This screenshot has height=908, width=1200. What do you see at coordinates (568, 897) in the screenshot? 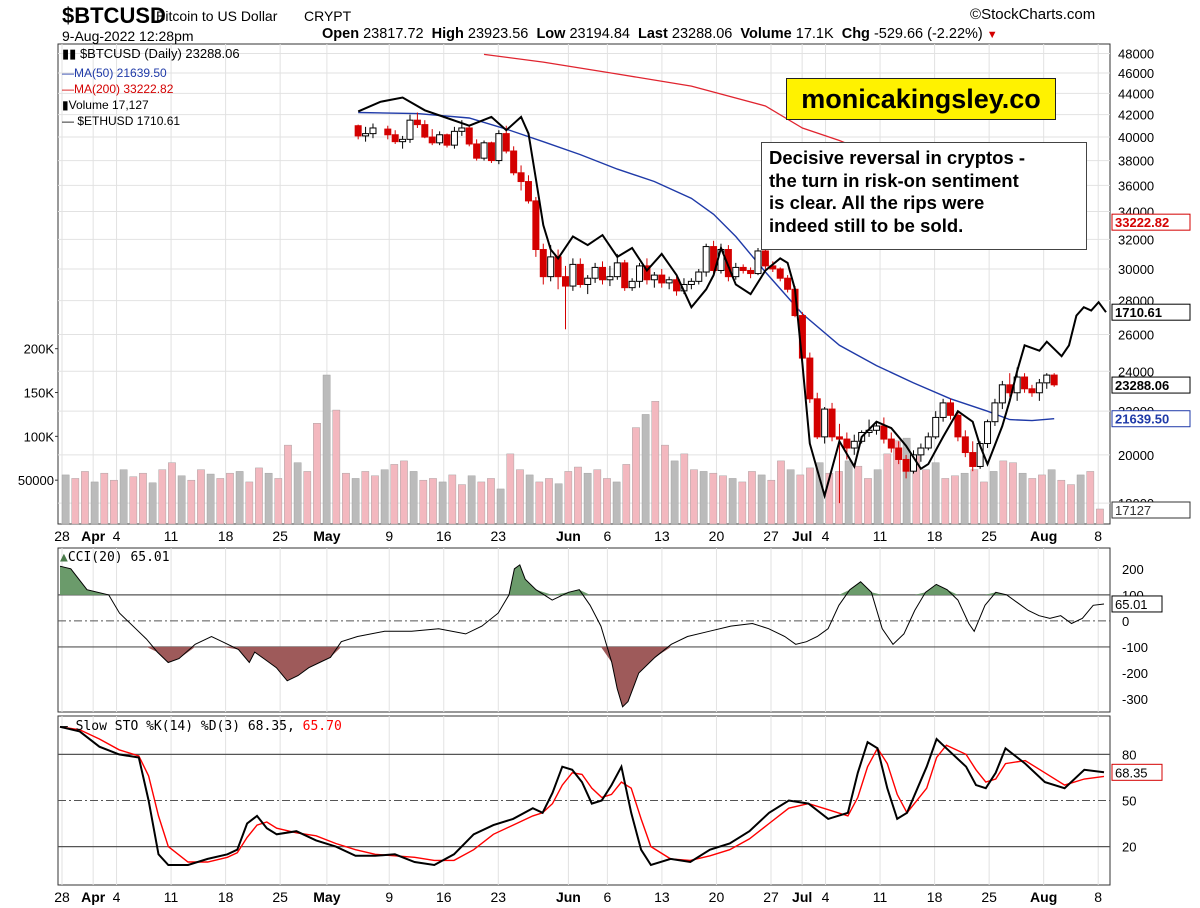
I see `x-axis-label-bottom: Jun` at bounding box center [568, 897].